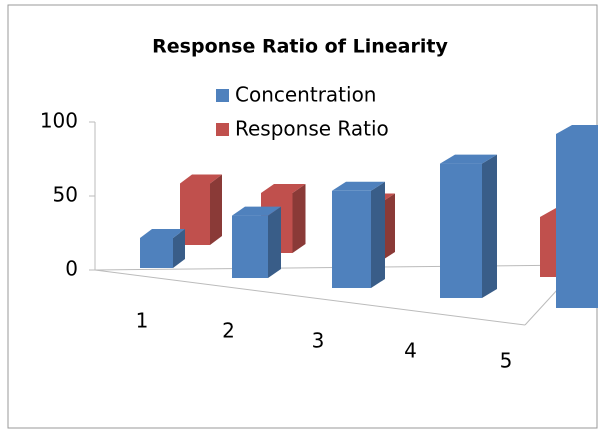 The image size is (598, 429). Describe the element at coordinates (228, 331) in the screenshot. I see `x-tick-label: 2` at that location.